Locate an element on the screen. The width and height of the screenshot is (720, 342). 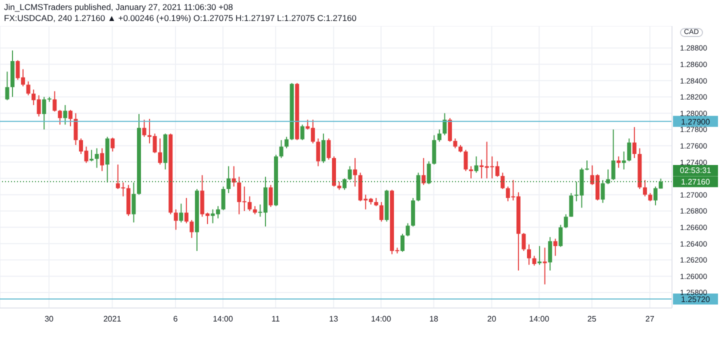
ref-line-label: 1.25720 is located at coordinates (696, 299).